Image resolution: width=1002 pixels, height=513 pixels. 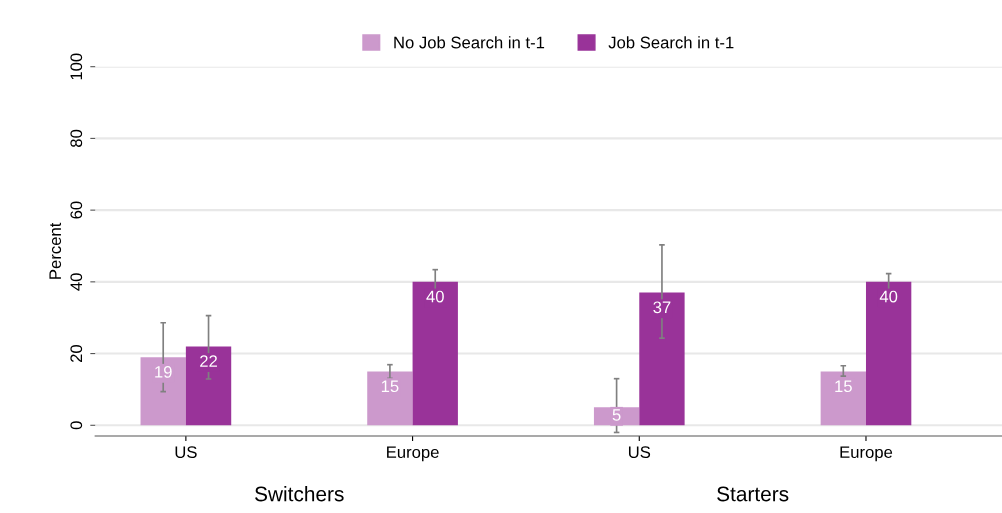 I want to click on text: Switchers, so click(x=299, y=494).